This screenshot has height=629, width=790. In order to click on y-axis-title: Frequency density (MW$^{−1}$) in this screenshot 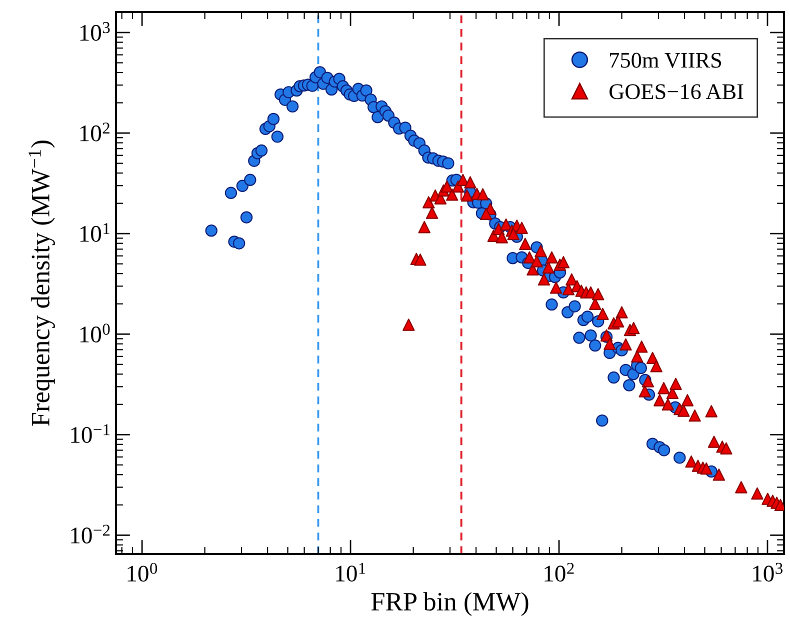, I will do `click(41, 283)`.